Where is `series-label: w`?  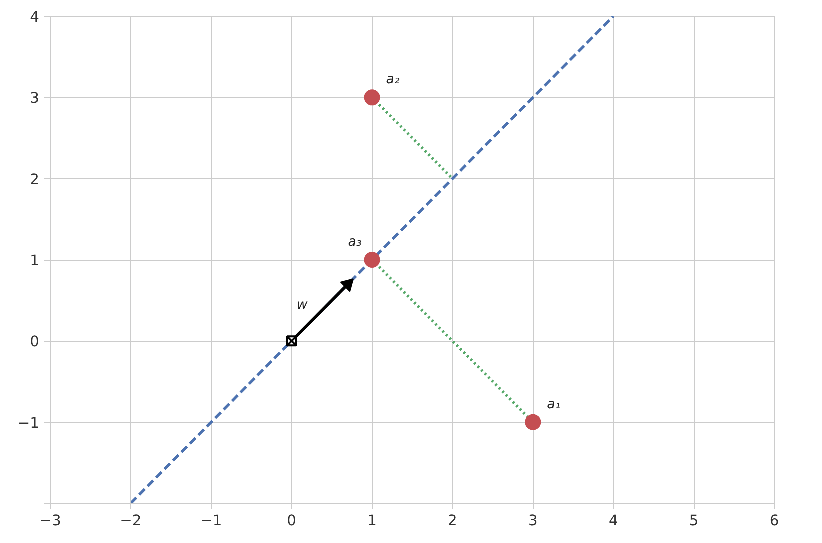
series-label: w is located at coordinates (302, 306).